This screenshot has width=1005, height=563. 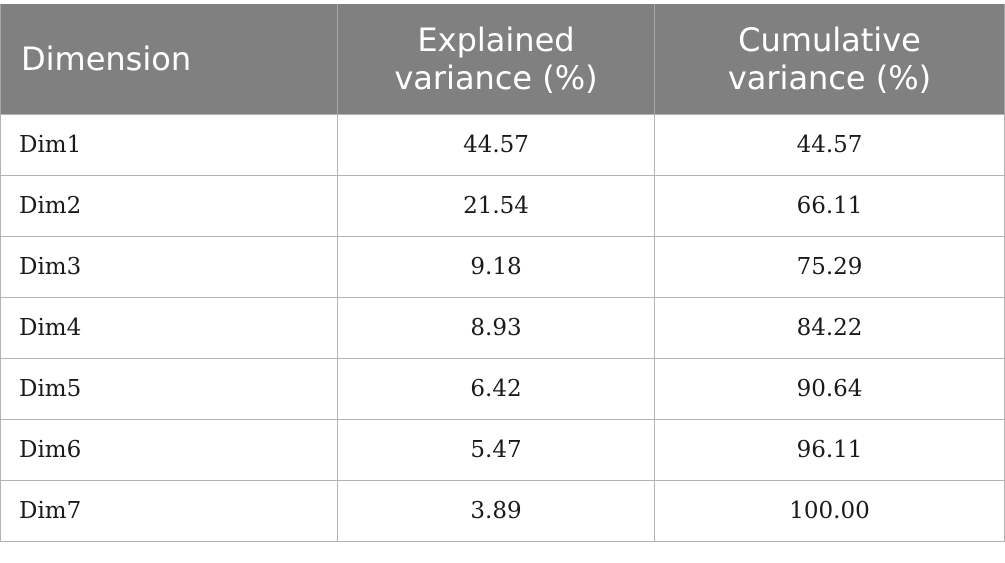 I want to click on cell-explained-variance: 21.54, so click(x=496, y=205).